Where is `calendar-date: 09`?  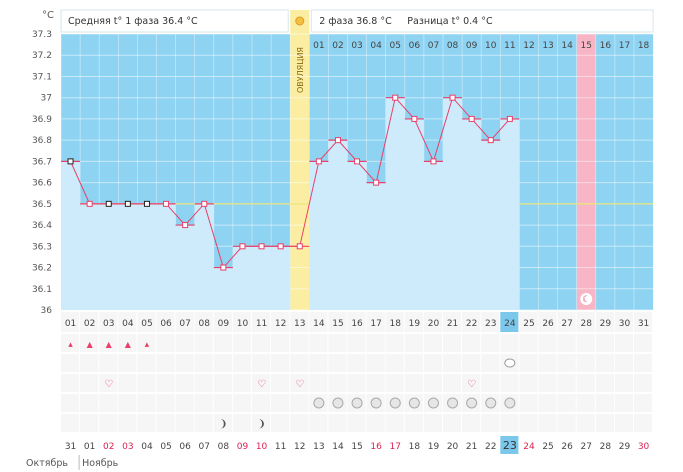 calendar-date: 09 is located at coordinates (243, 447).